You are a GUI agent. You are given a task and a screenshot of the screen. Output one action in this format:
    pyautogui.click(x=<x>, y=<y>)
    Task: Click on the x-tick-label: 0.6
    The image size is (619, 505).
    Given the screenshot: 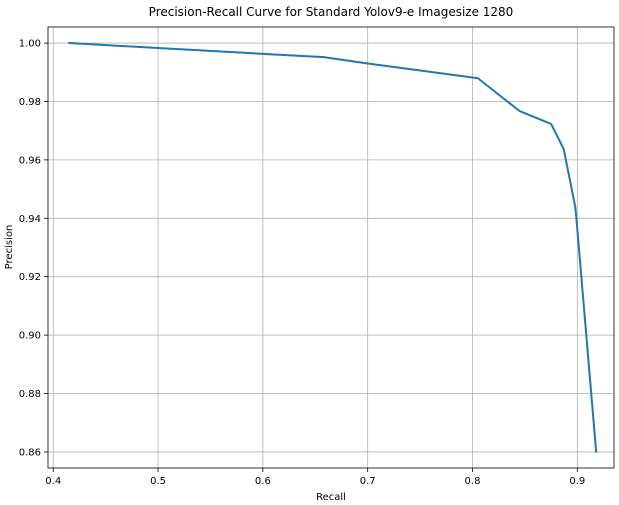 What is the action you would take?
    pyautogui.click(x=263, y=481)
    